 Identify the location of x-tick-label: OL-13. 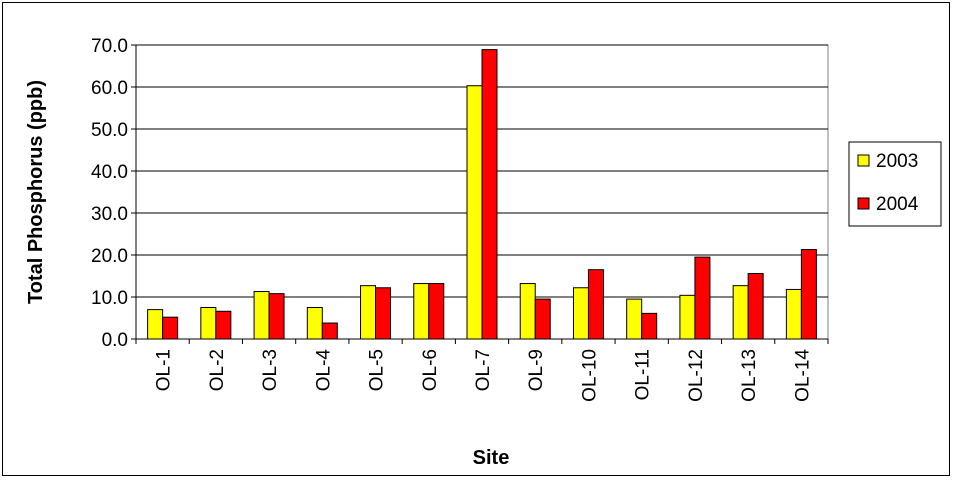
(749, 375).